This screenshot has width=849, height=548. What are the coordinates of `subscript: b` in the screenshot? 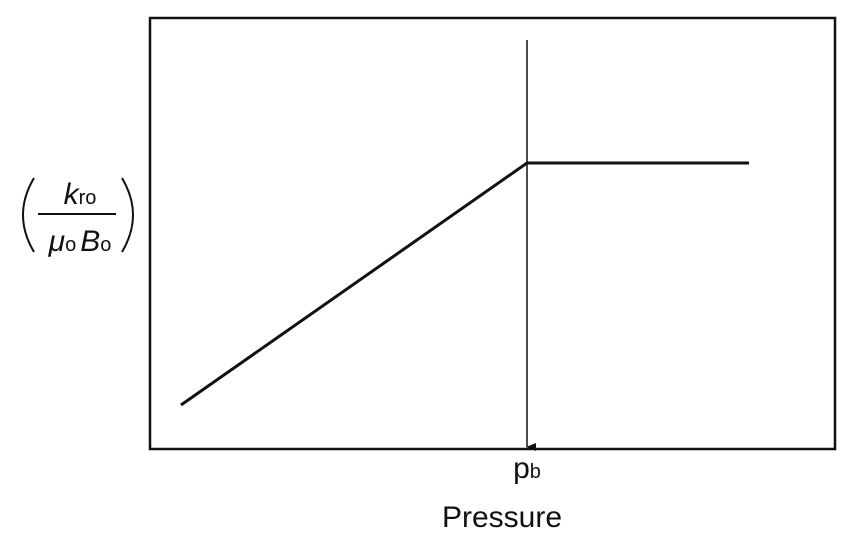 It's located at (535, 472).